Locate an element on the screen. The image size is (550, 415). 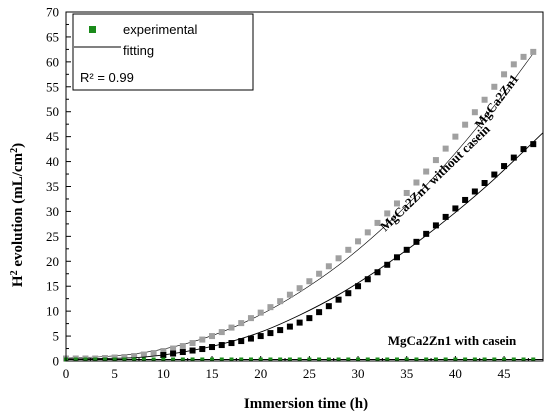
y-tick-label: 55 is located at coordinates (52, 86).